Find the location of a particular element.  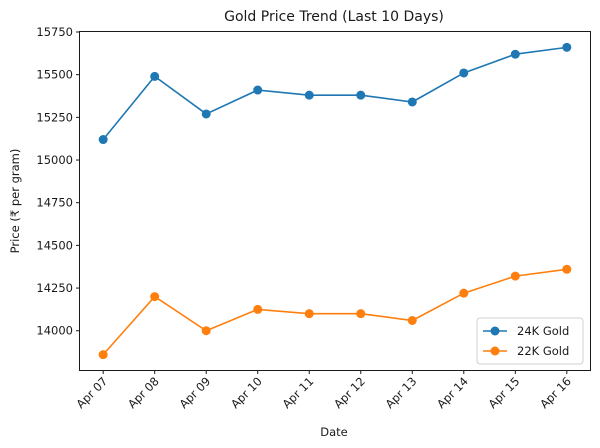

y-axis-label: Price (₹ per gram) is located at coordinates (15, 201).